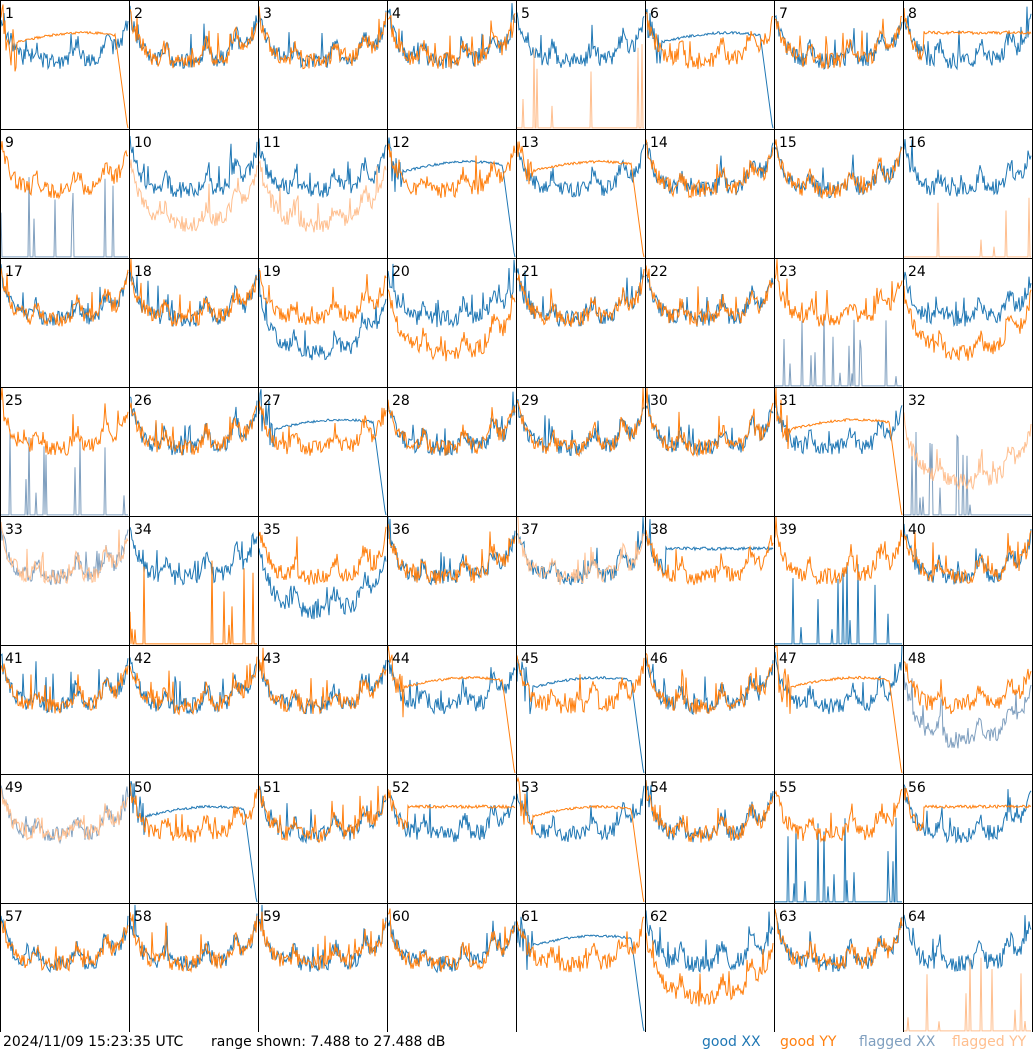 The width and height of the screenshot is (1033, 1053). I want to click on antenna-panel-53: 53, so click(580, 839).